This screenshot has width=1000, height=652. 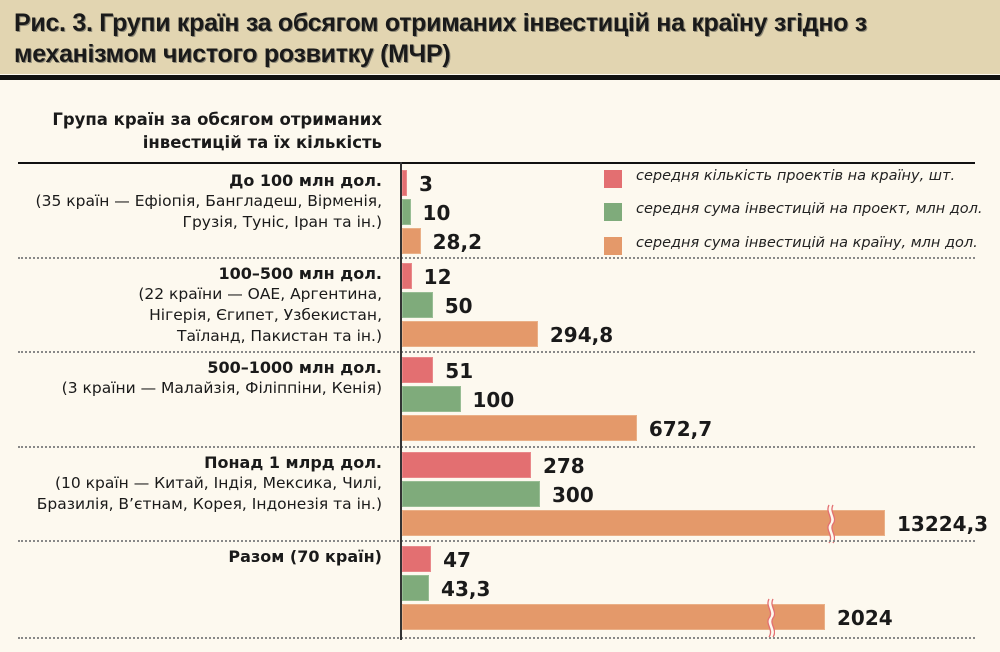 I want to click on legend-swatch-projects, so click(x=613, y=179).